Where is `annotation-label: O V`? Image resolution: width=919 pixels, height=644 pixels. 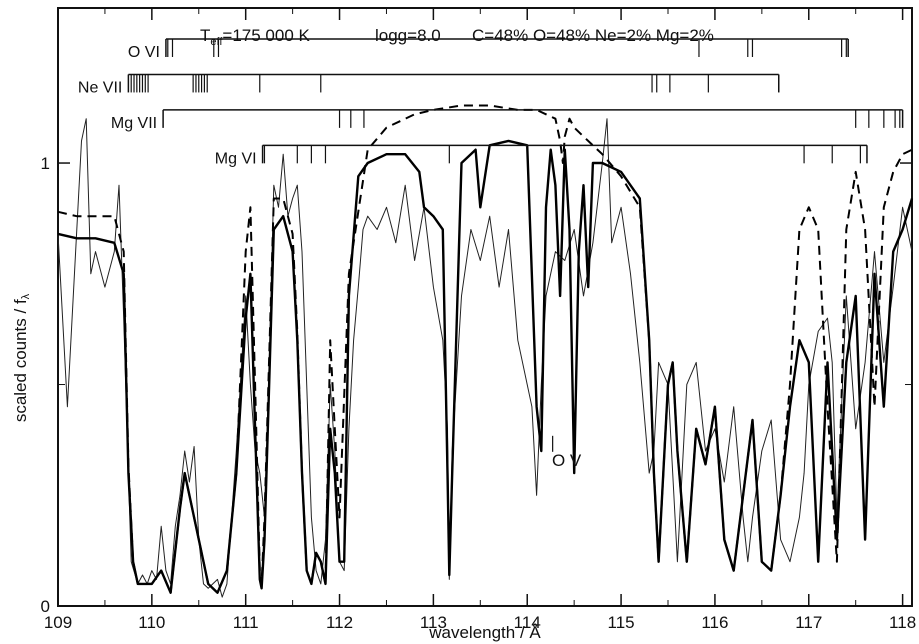
annotation-label: O V is located at coordinates (567, 460).